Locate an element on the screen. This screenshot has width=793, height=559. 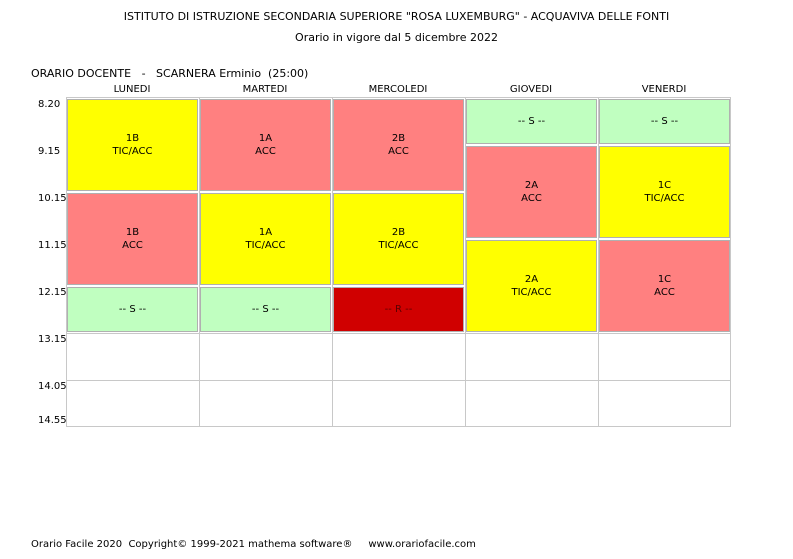
day-header-wednesday: MERCOLEDI is located at coordinates (398, 89).